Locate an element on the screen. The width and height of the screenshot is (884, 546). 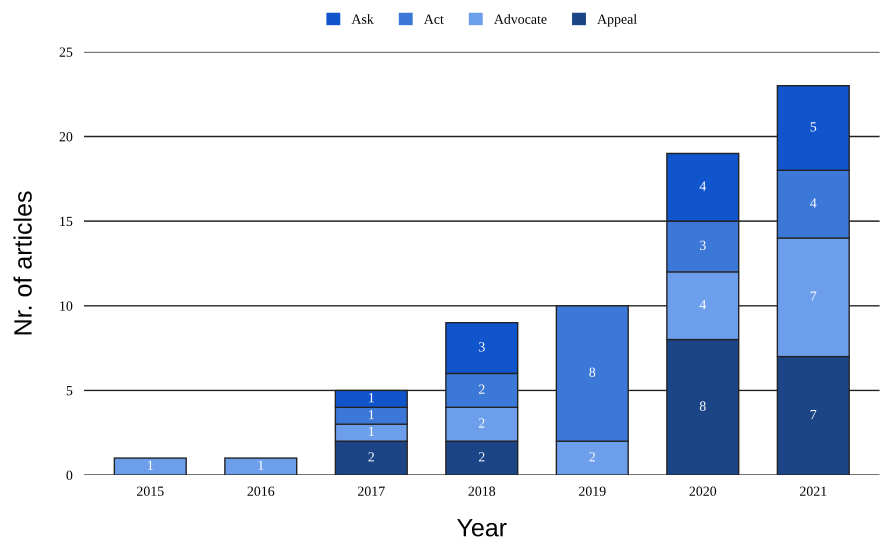
x-tick-label: 2018 is located at coordinates (482, 491).